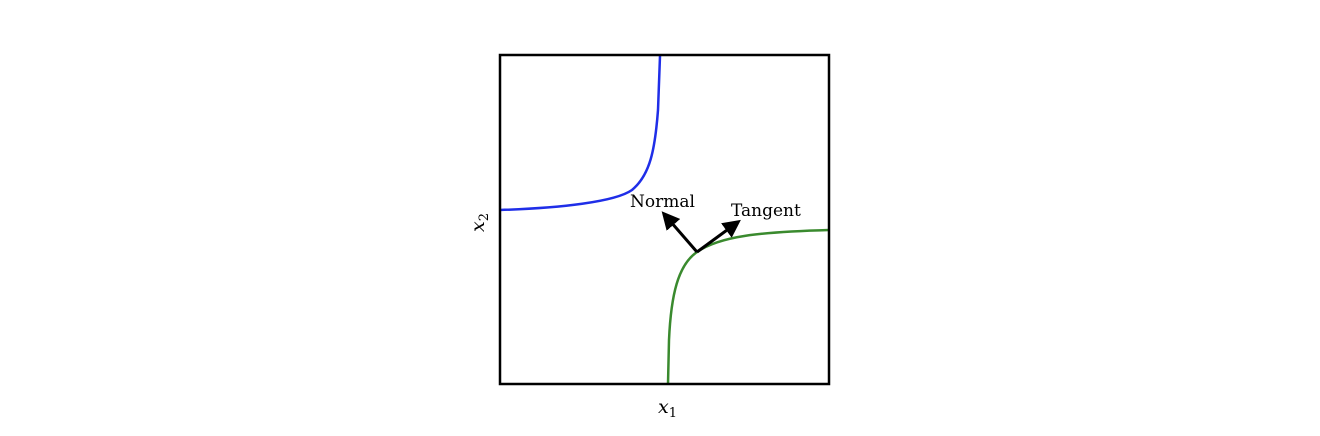  Describe the element at coordinates (484, 217) in the screenshot. I see `y-axis-label-sub: 2` at that location.